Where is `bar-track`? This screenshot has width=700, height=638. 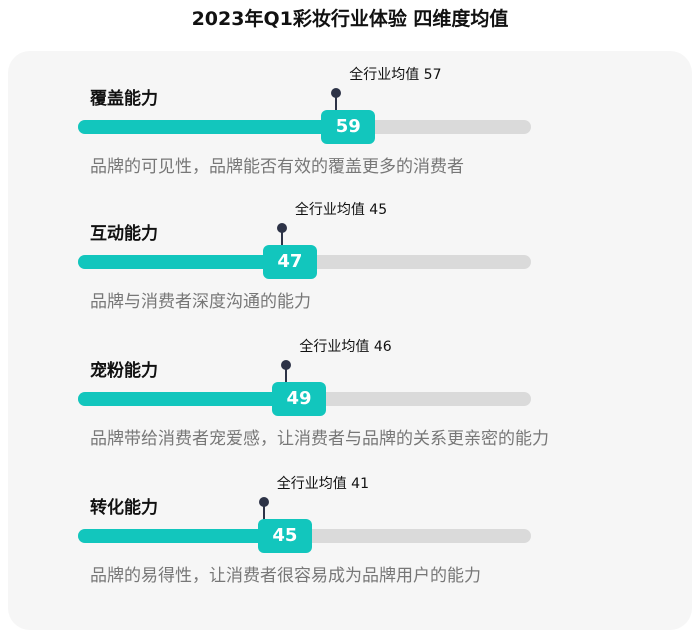
bar-track is located at coordinates (304, 127).